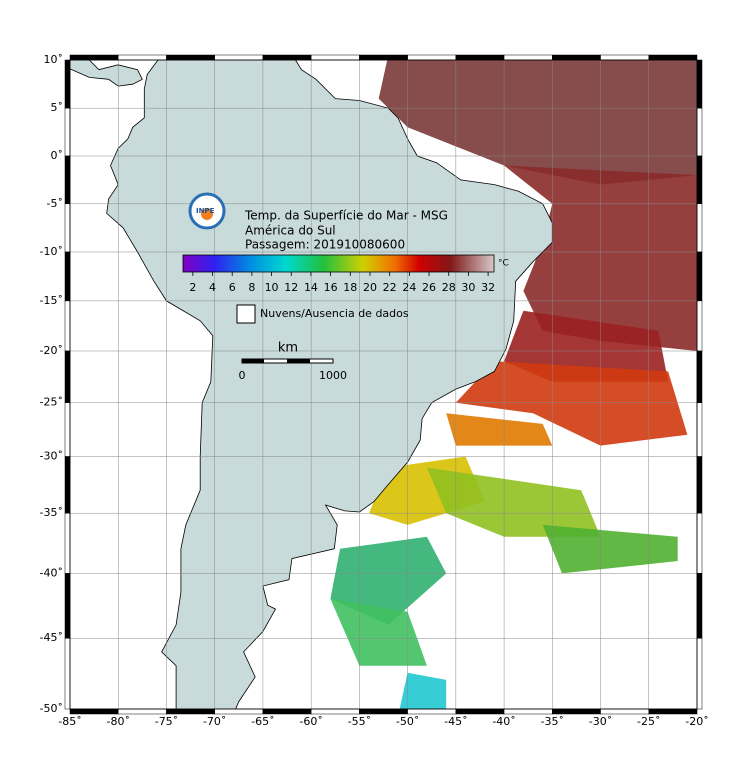  I want to click on lat-tick-label: 0˚, so click(57, 155).